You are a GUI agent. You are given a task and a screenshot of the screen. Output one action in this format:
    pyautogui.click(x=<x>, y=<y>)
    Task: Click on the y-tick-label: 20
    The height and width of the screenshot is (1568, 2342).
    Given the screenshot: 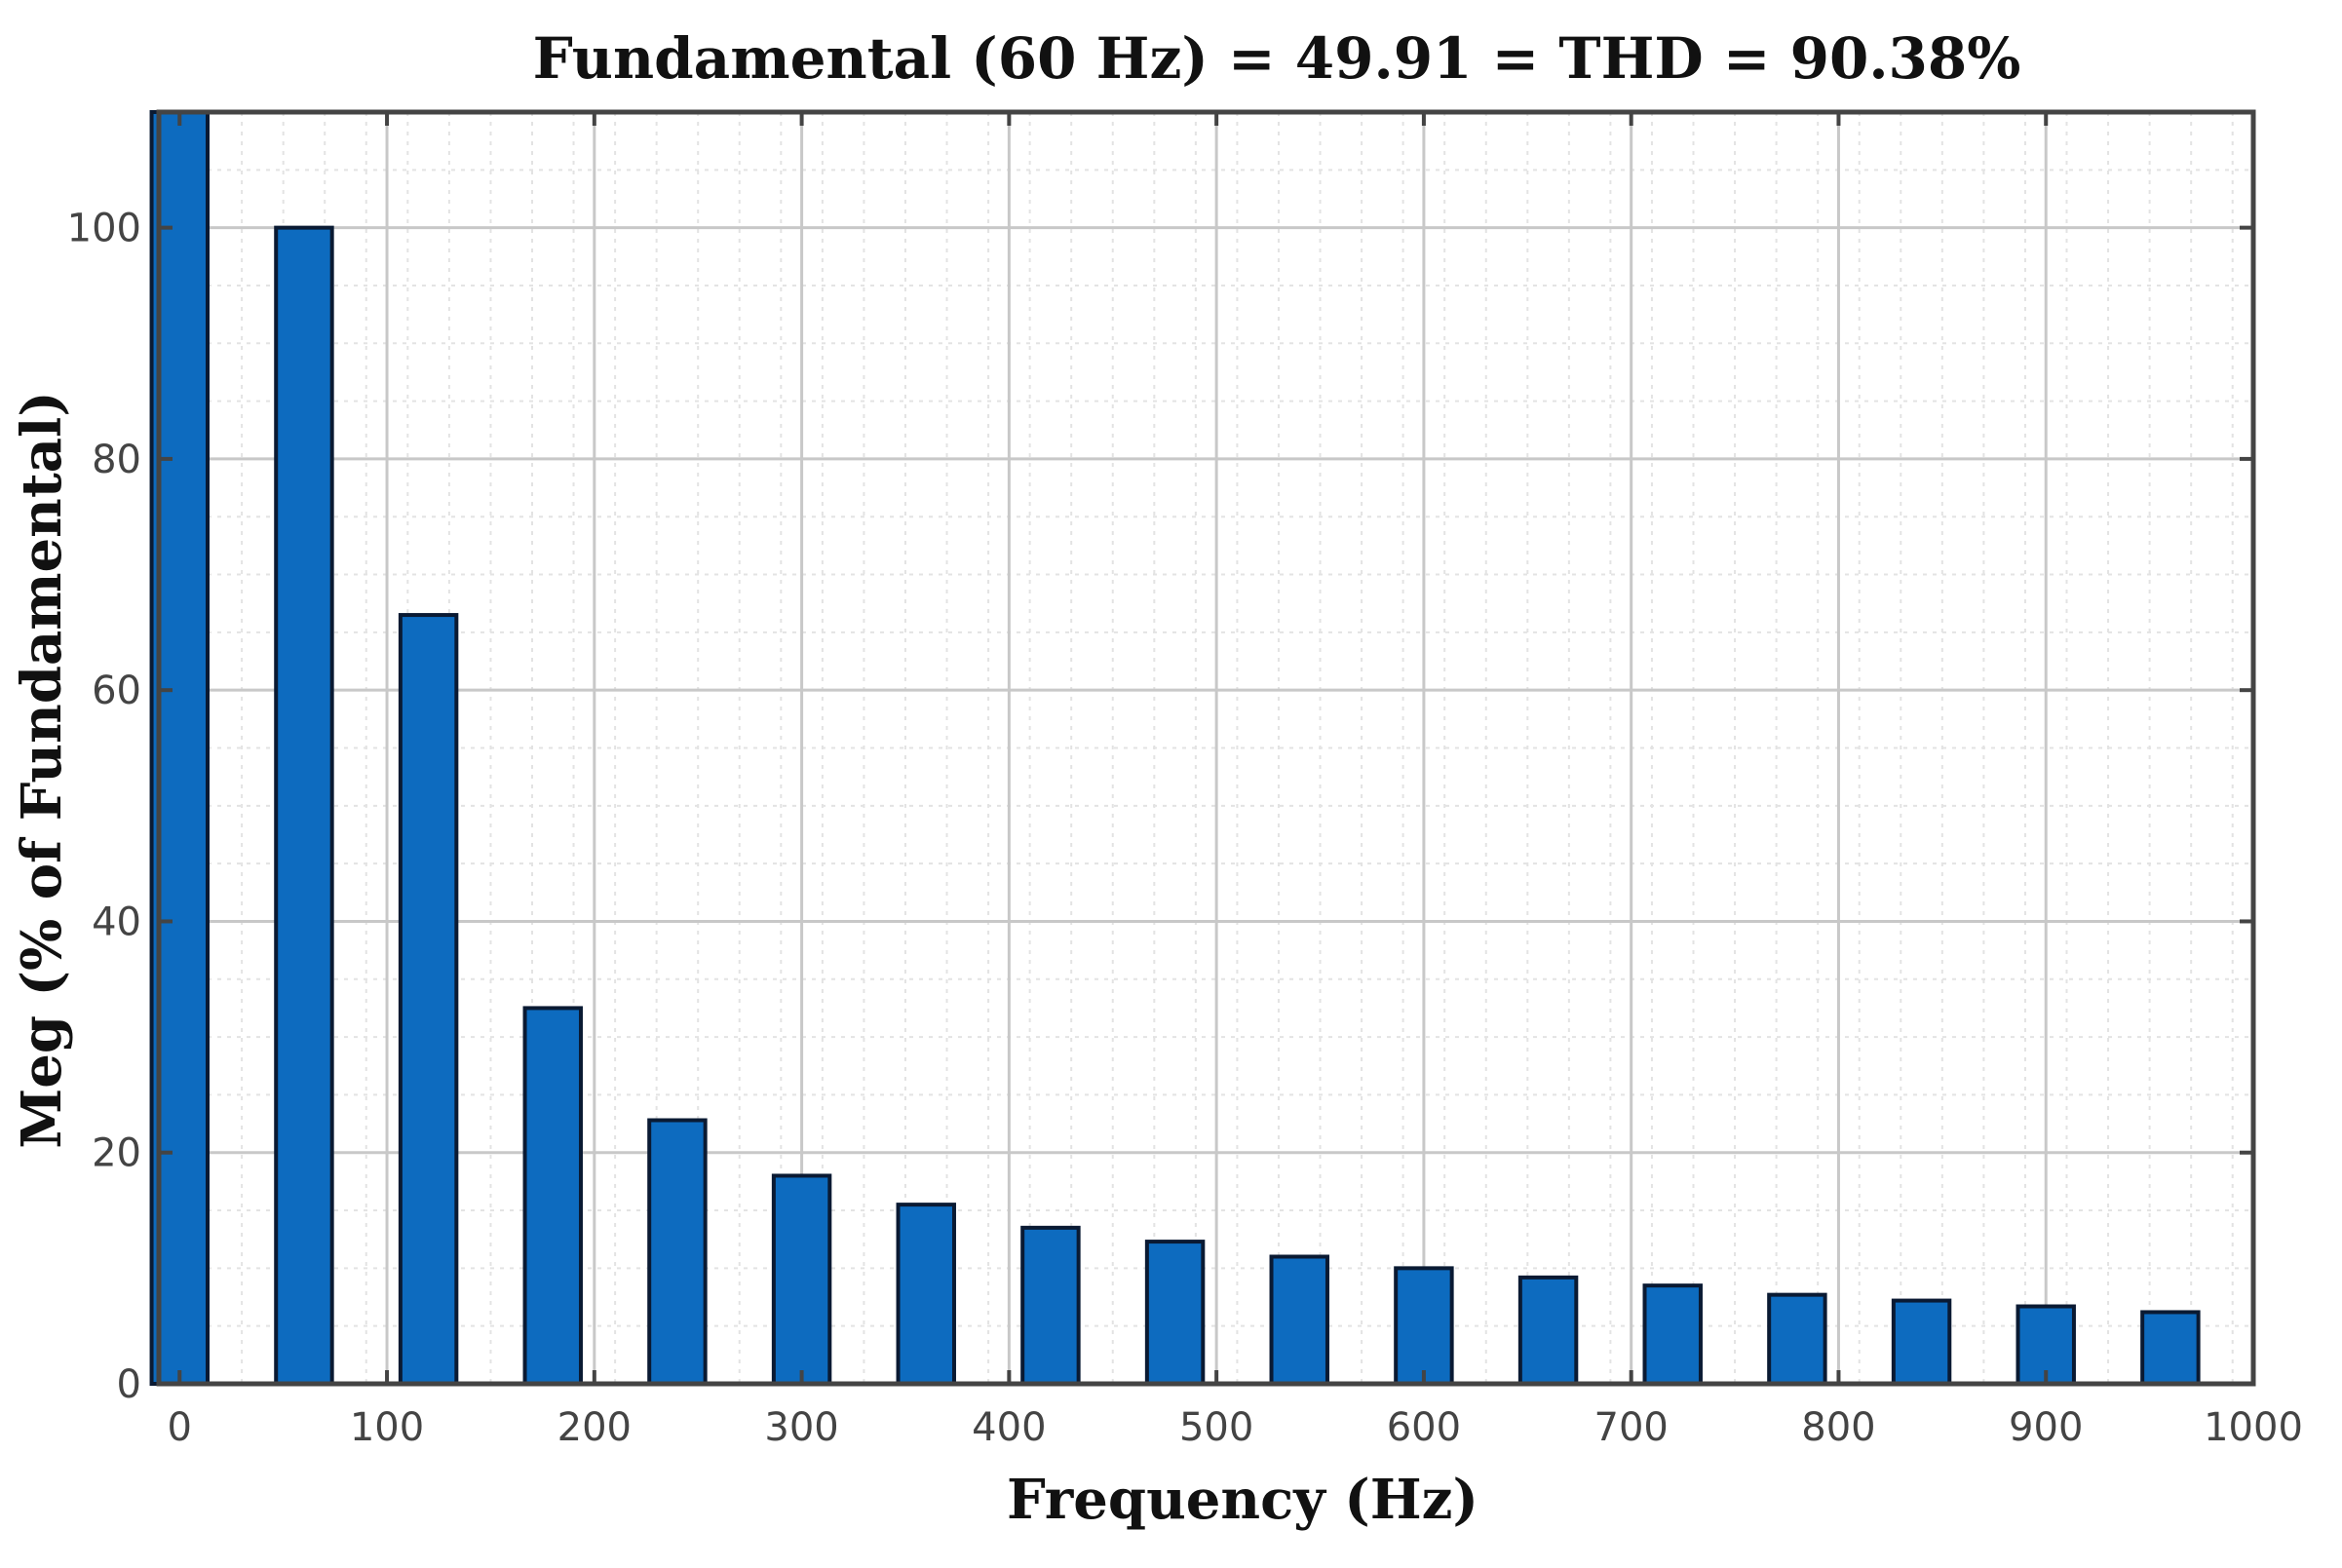 What is the action you would take?
    pyautogui.click(x=116, y=1153)
    